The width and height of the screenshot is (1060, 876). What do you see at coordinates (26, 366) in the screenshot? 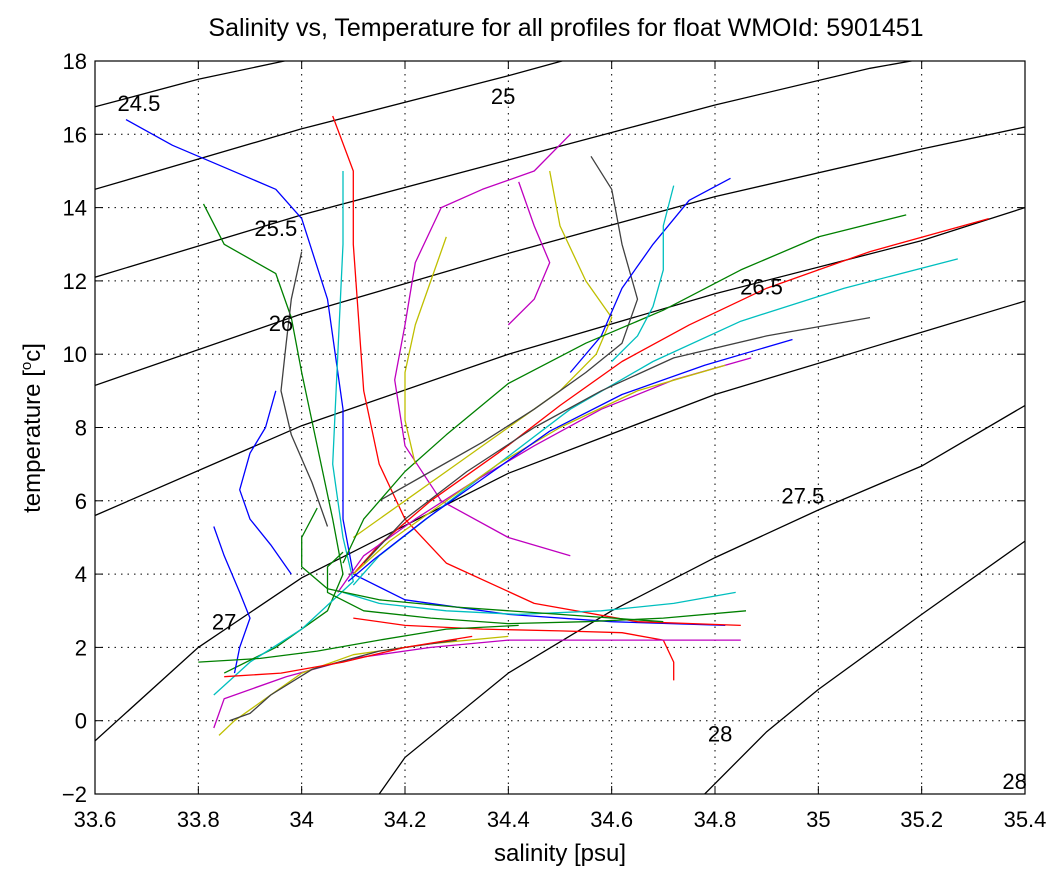
I see `y-axis-label-superscript: o` at bounding box center [26, 366].